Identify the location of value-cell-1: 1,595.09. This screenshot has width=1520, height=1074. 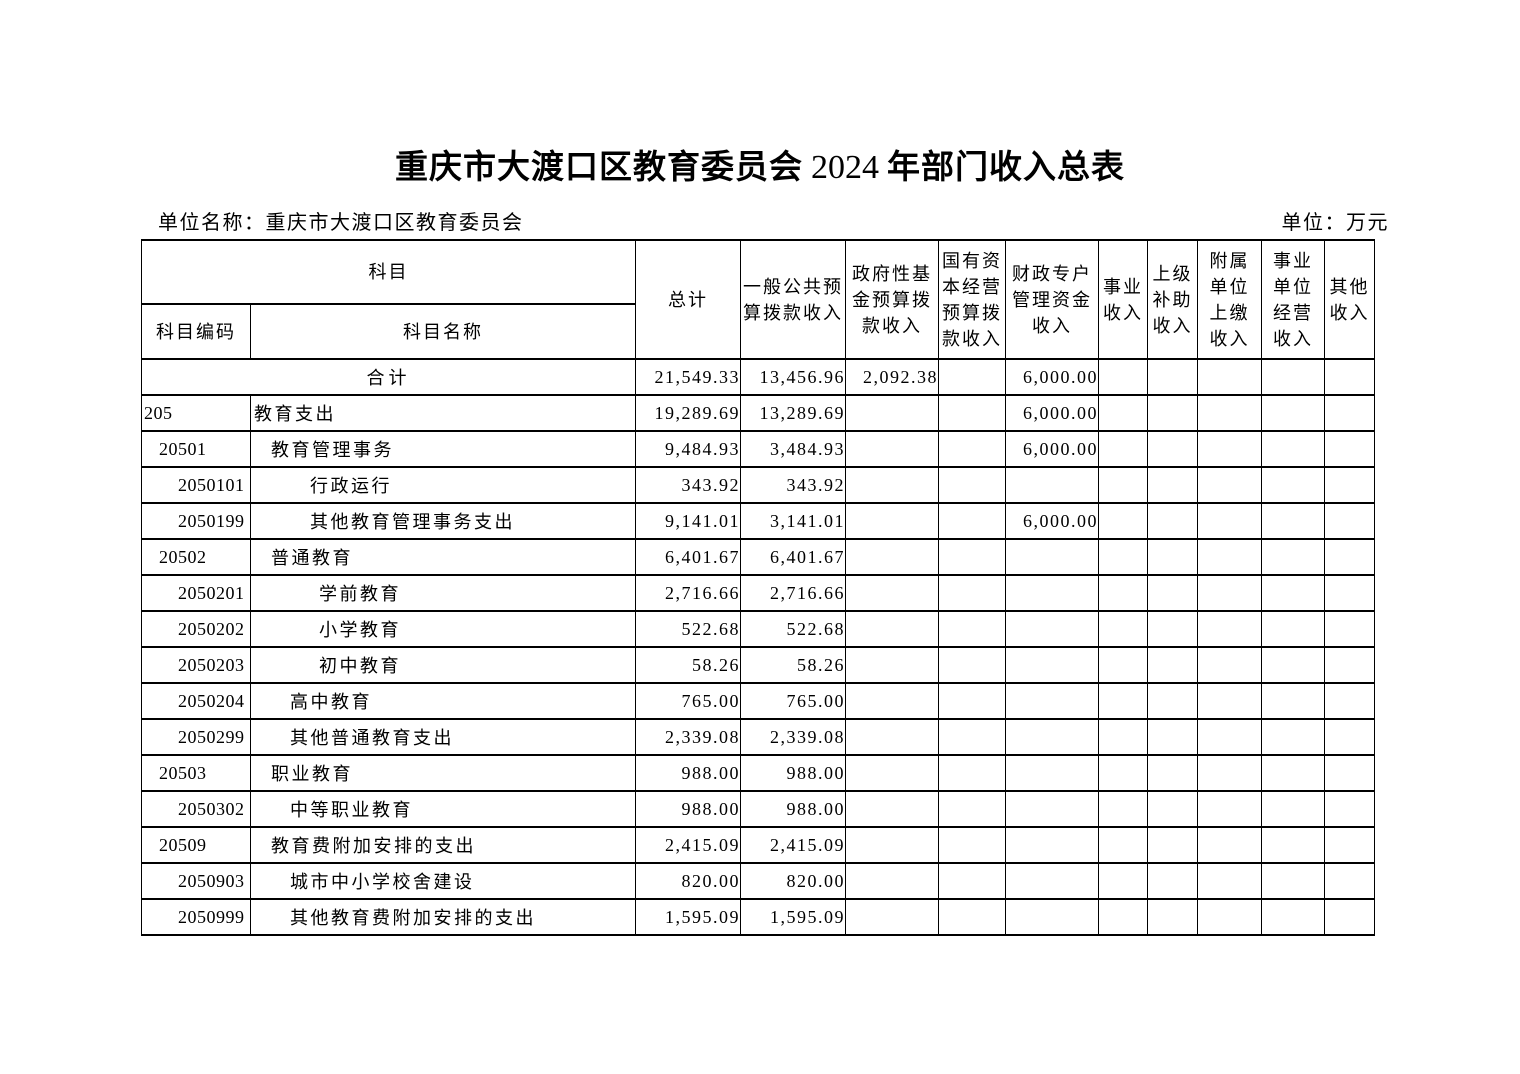
(793, 917).